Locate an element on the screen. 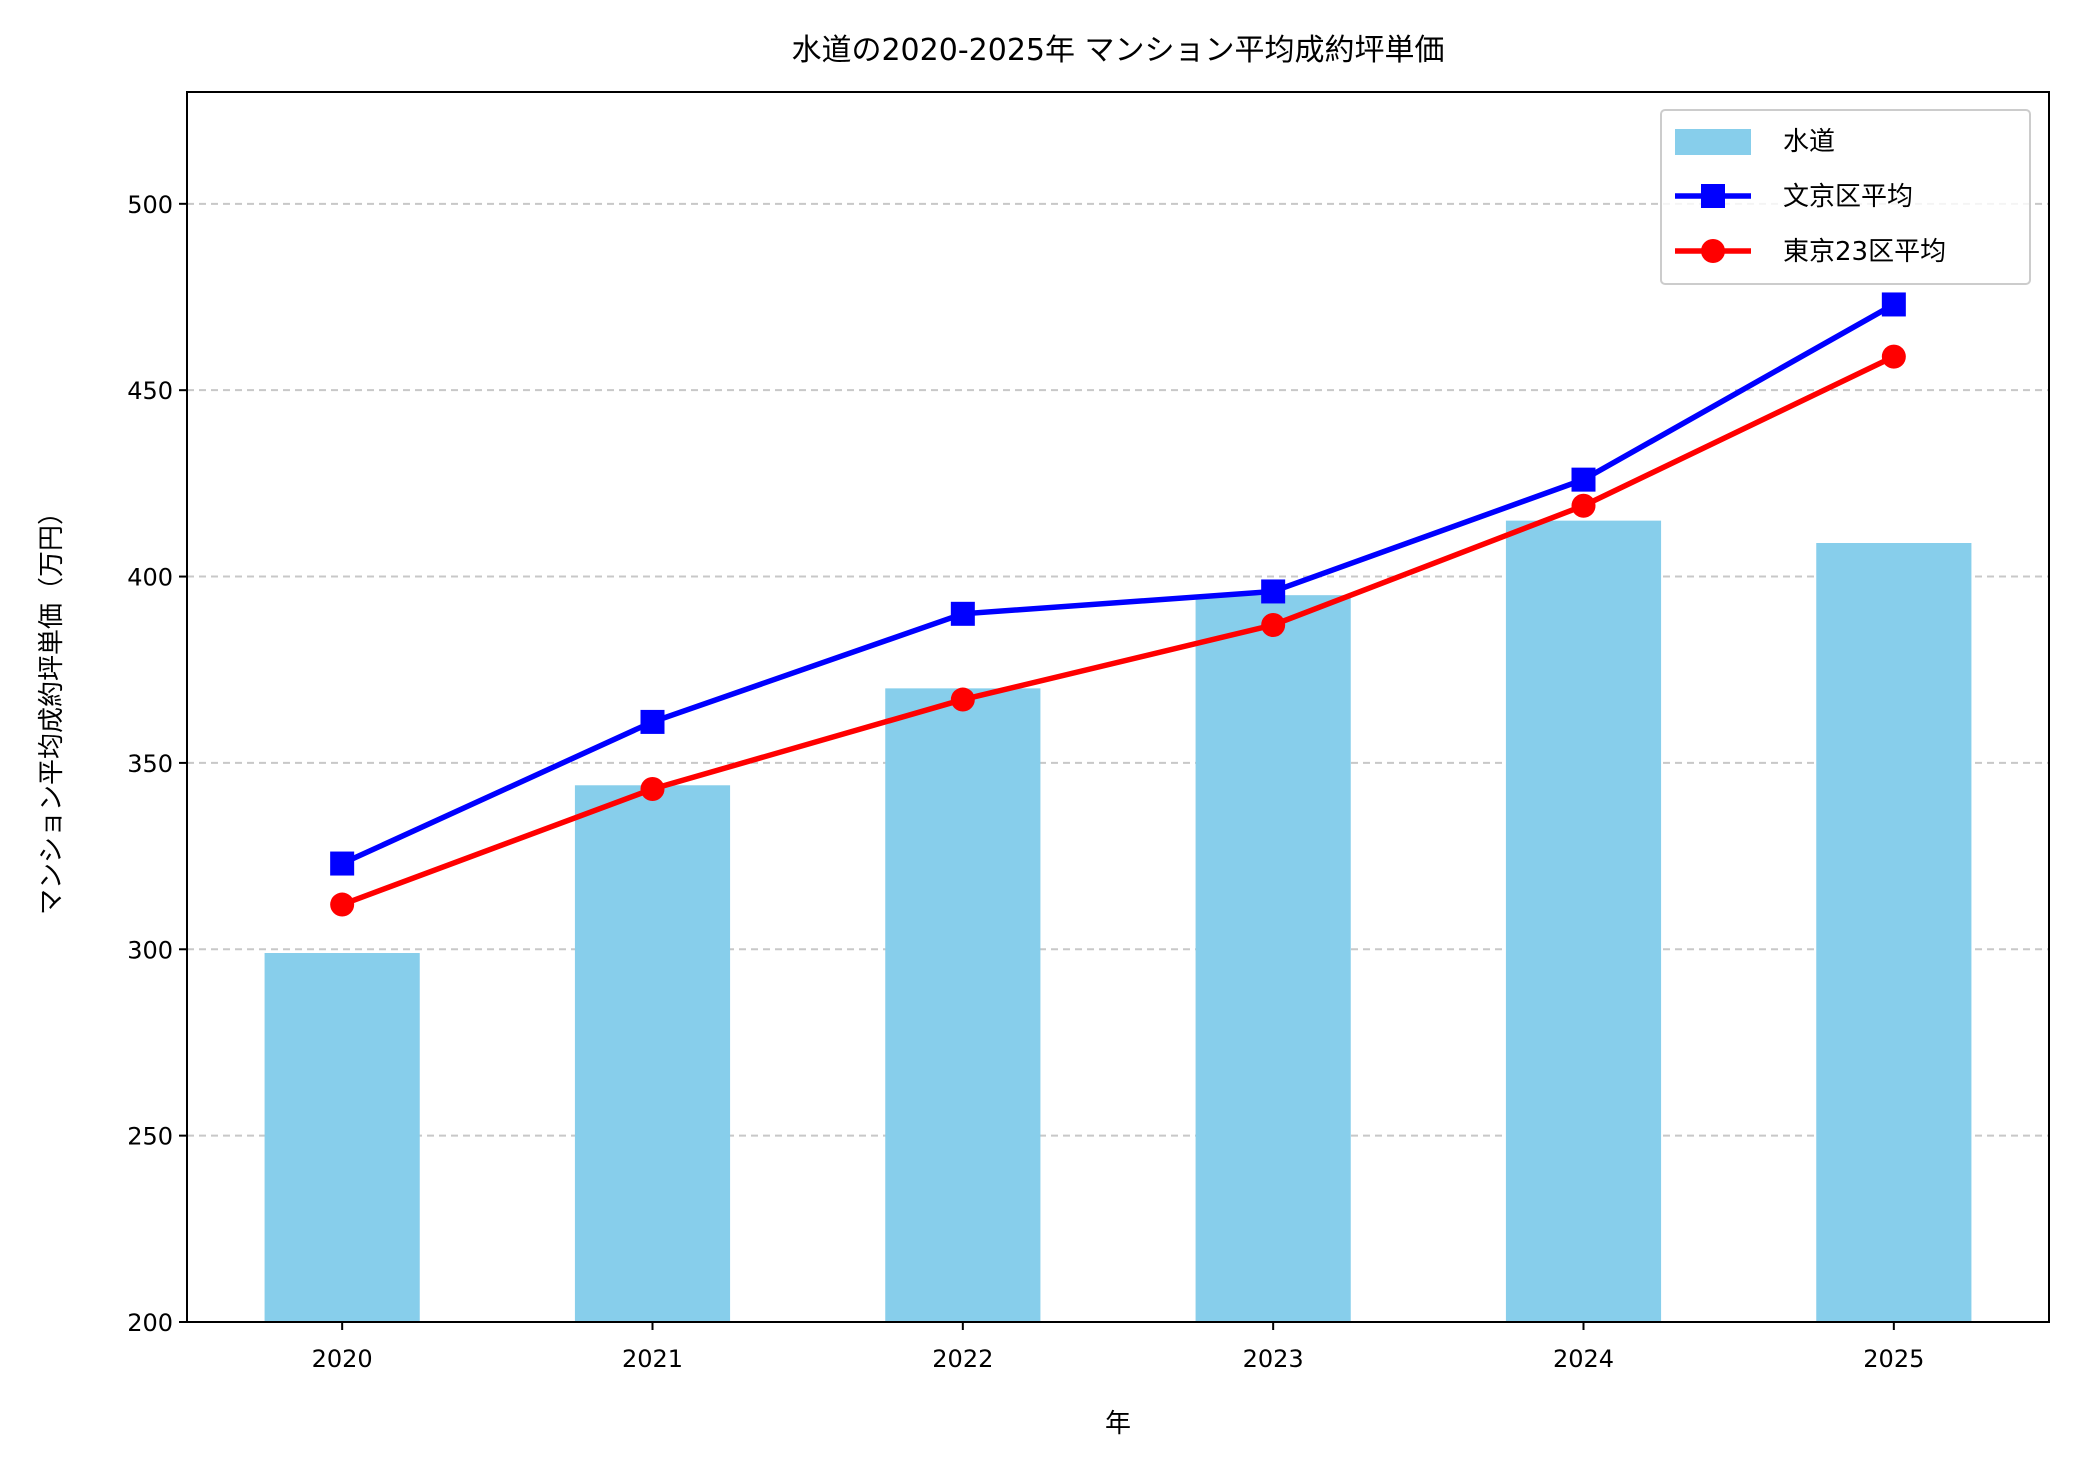  x-tick-label: 2021 is located at coordinates (652, 1359).